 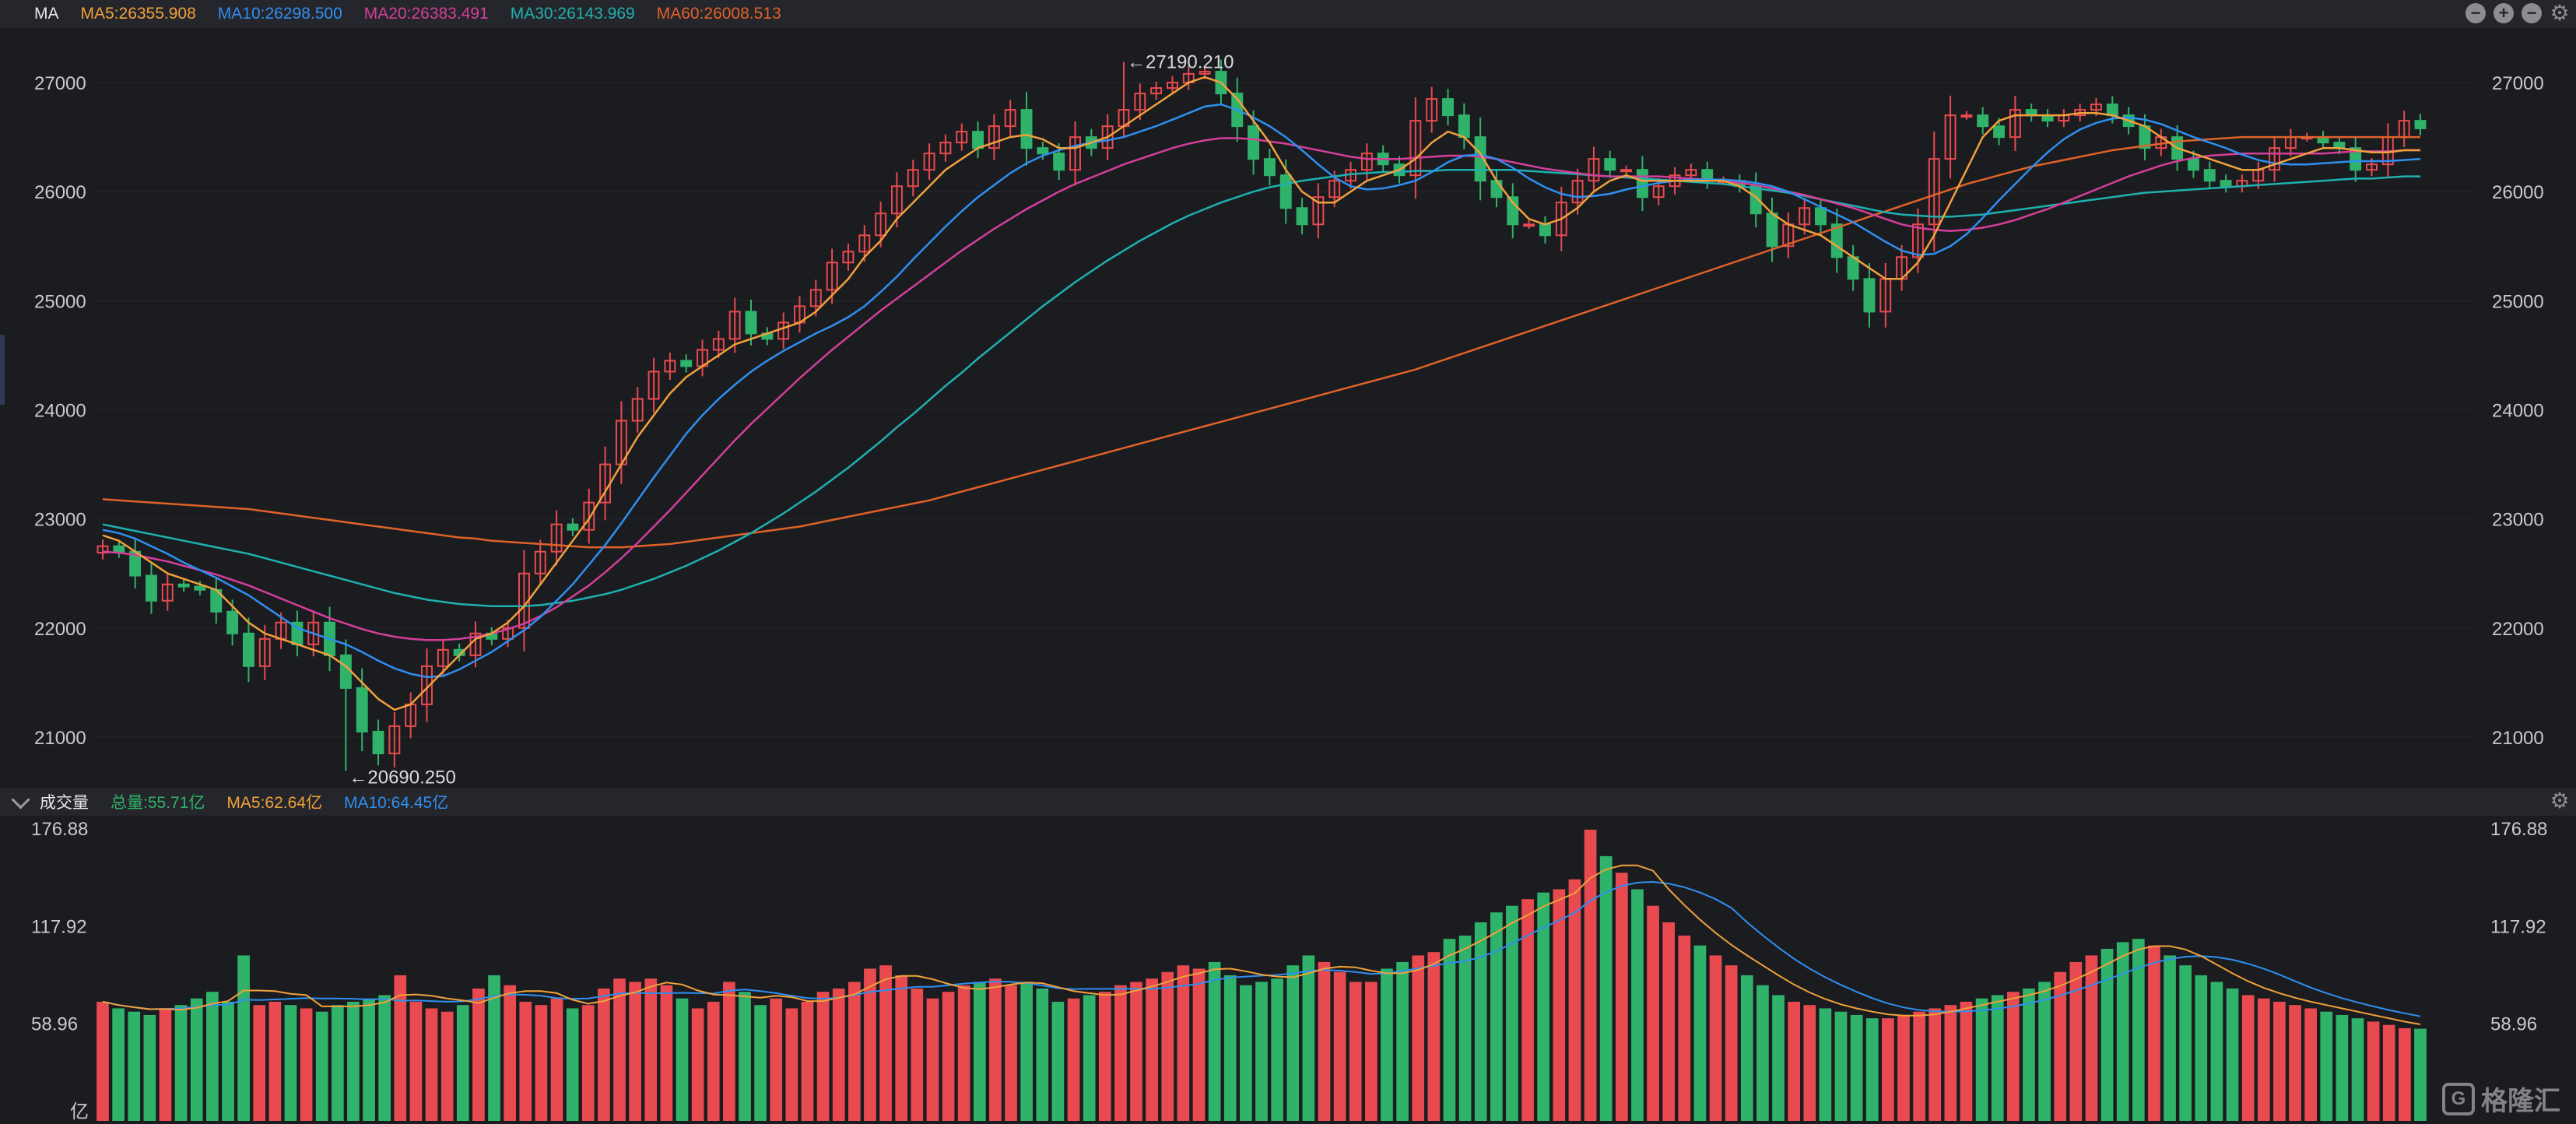 What do you see at coordinates (138, 14) in the screenshot?
I see `ma5-legend: MA5:26355.908` at bounding box center [138, 14].